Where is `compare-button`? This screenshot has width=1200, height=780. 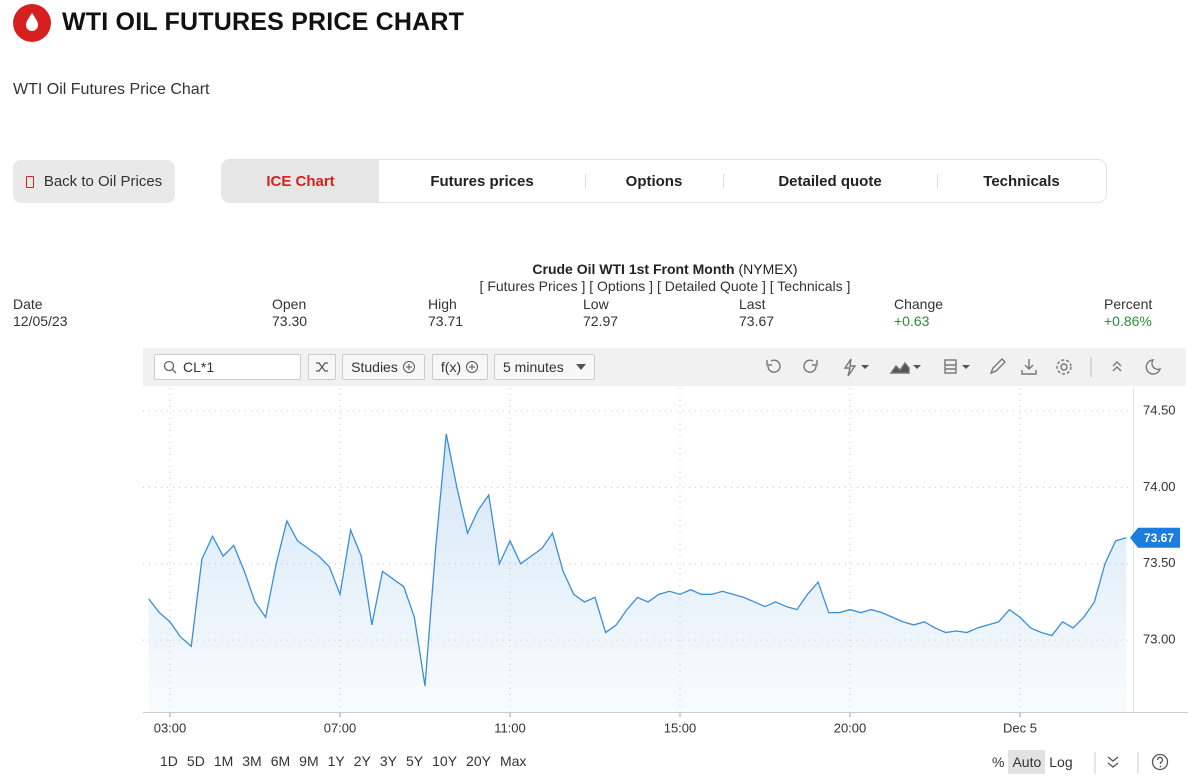 compare-button is located at coordinates (322, 367).